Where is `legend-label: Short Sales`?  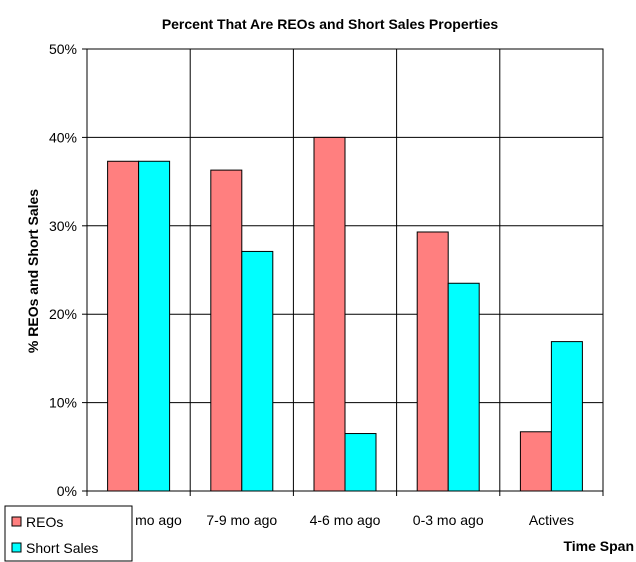
legend-label: Short Sales is located at coordinates (62, 548).